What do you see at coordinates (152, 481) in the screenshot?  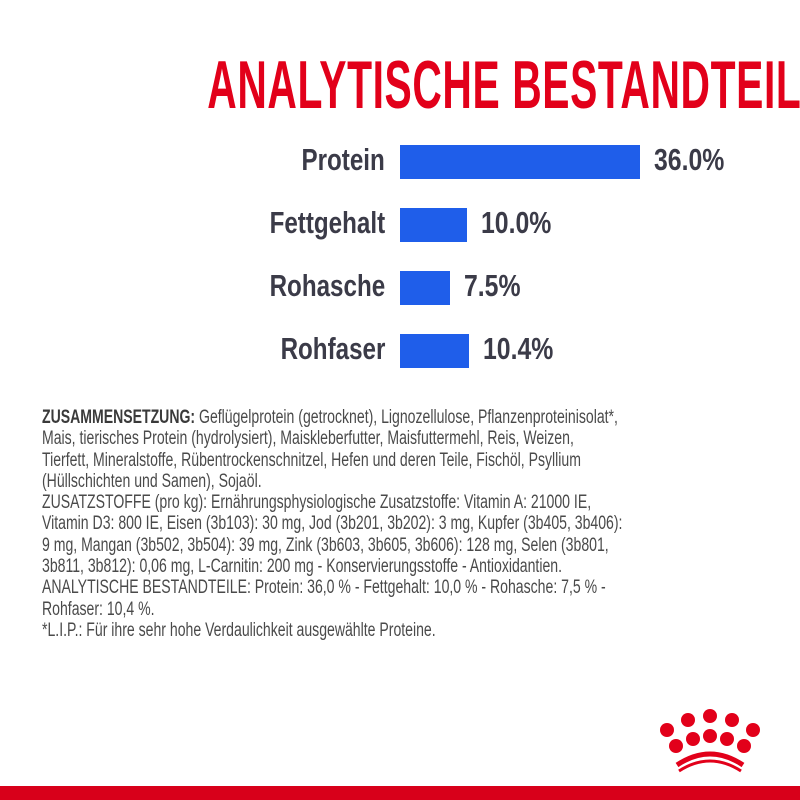 I see `composition-line: (Hüllschichten und Samen), Sojaöl.` at bounding box center [152, 481].